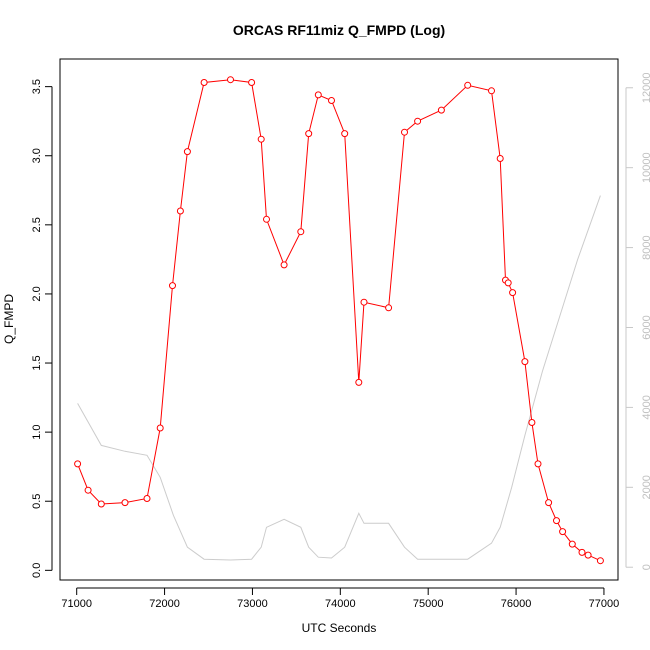  I want to click on x-axis: 71000 72000 73000 74000 75000 76000 77000, so click(340, 598).